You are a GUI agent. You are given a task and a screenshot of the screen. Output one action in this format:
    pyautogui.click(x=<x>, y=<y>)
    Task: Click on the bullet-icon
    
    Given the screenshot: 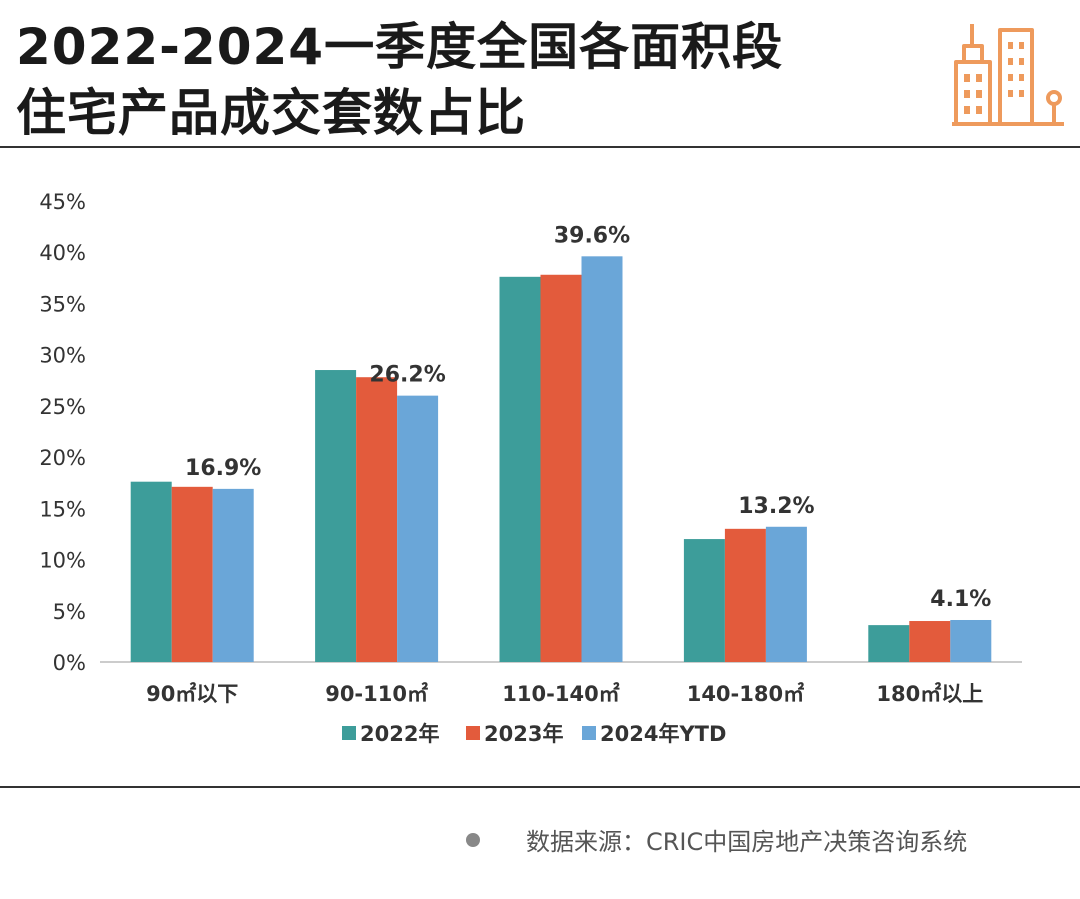 What is the action you would take?
    pyautogui.click(x=473, y=839)
    